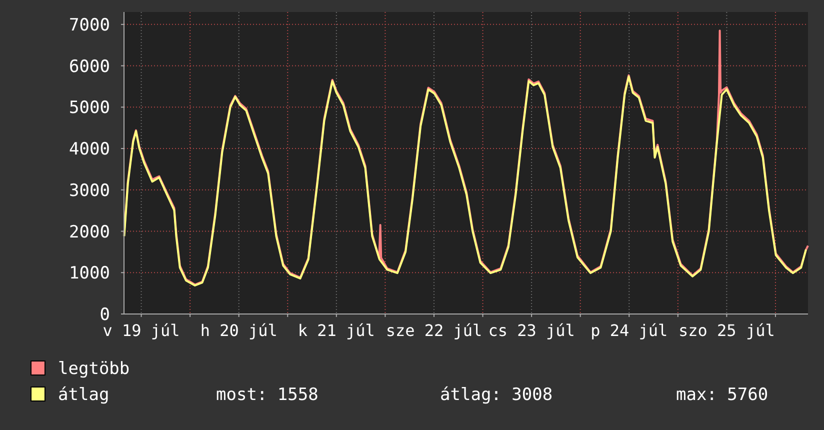  What do you see at coordinates (89, 190) in the screenshot?
I see `y-tick-label: 3000` at bounding box center [89, 190].